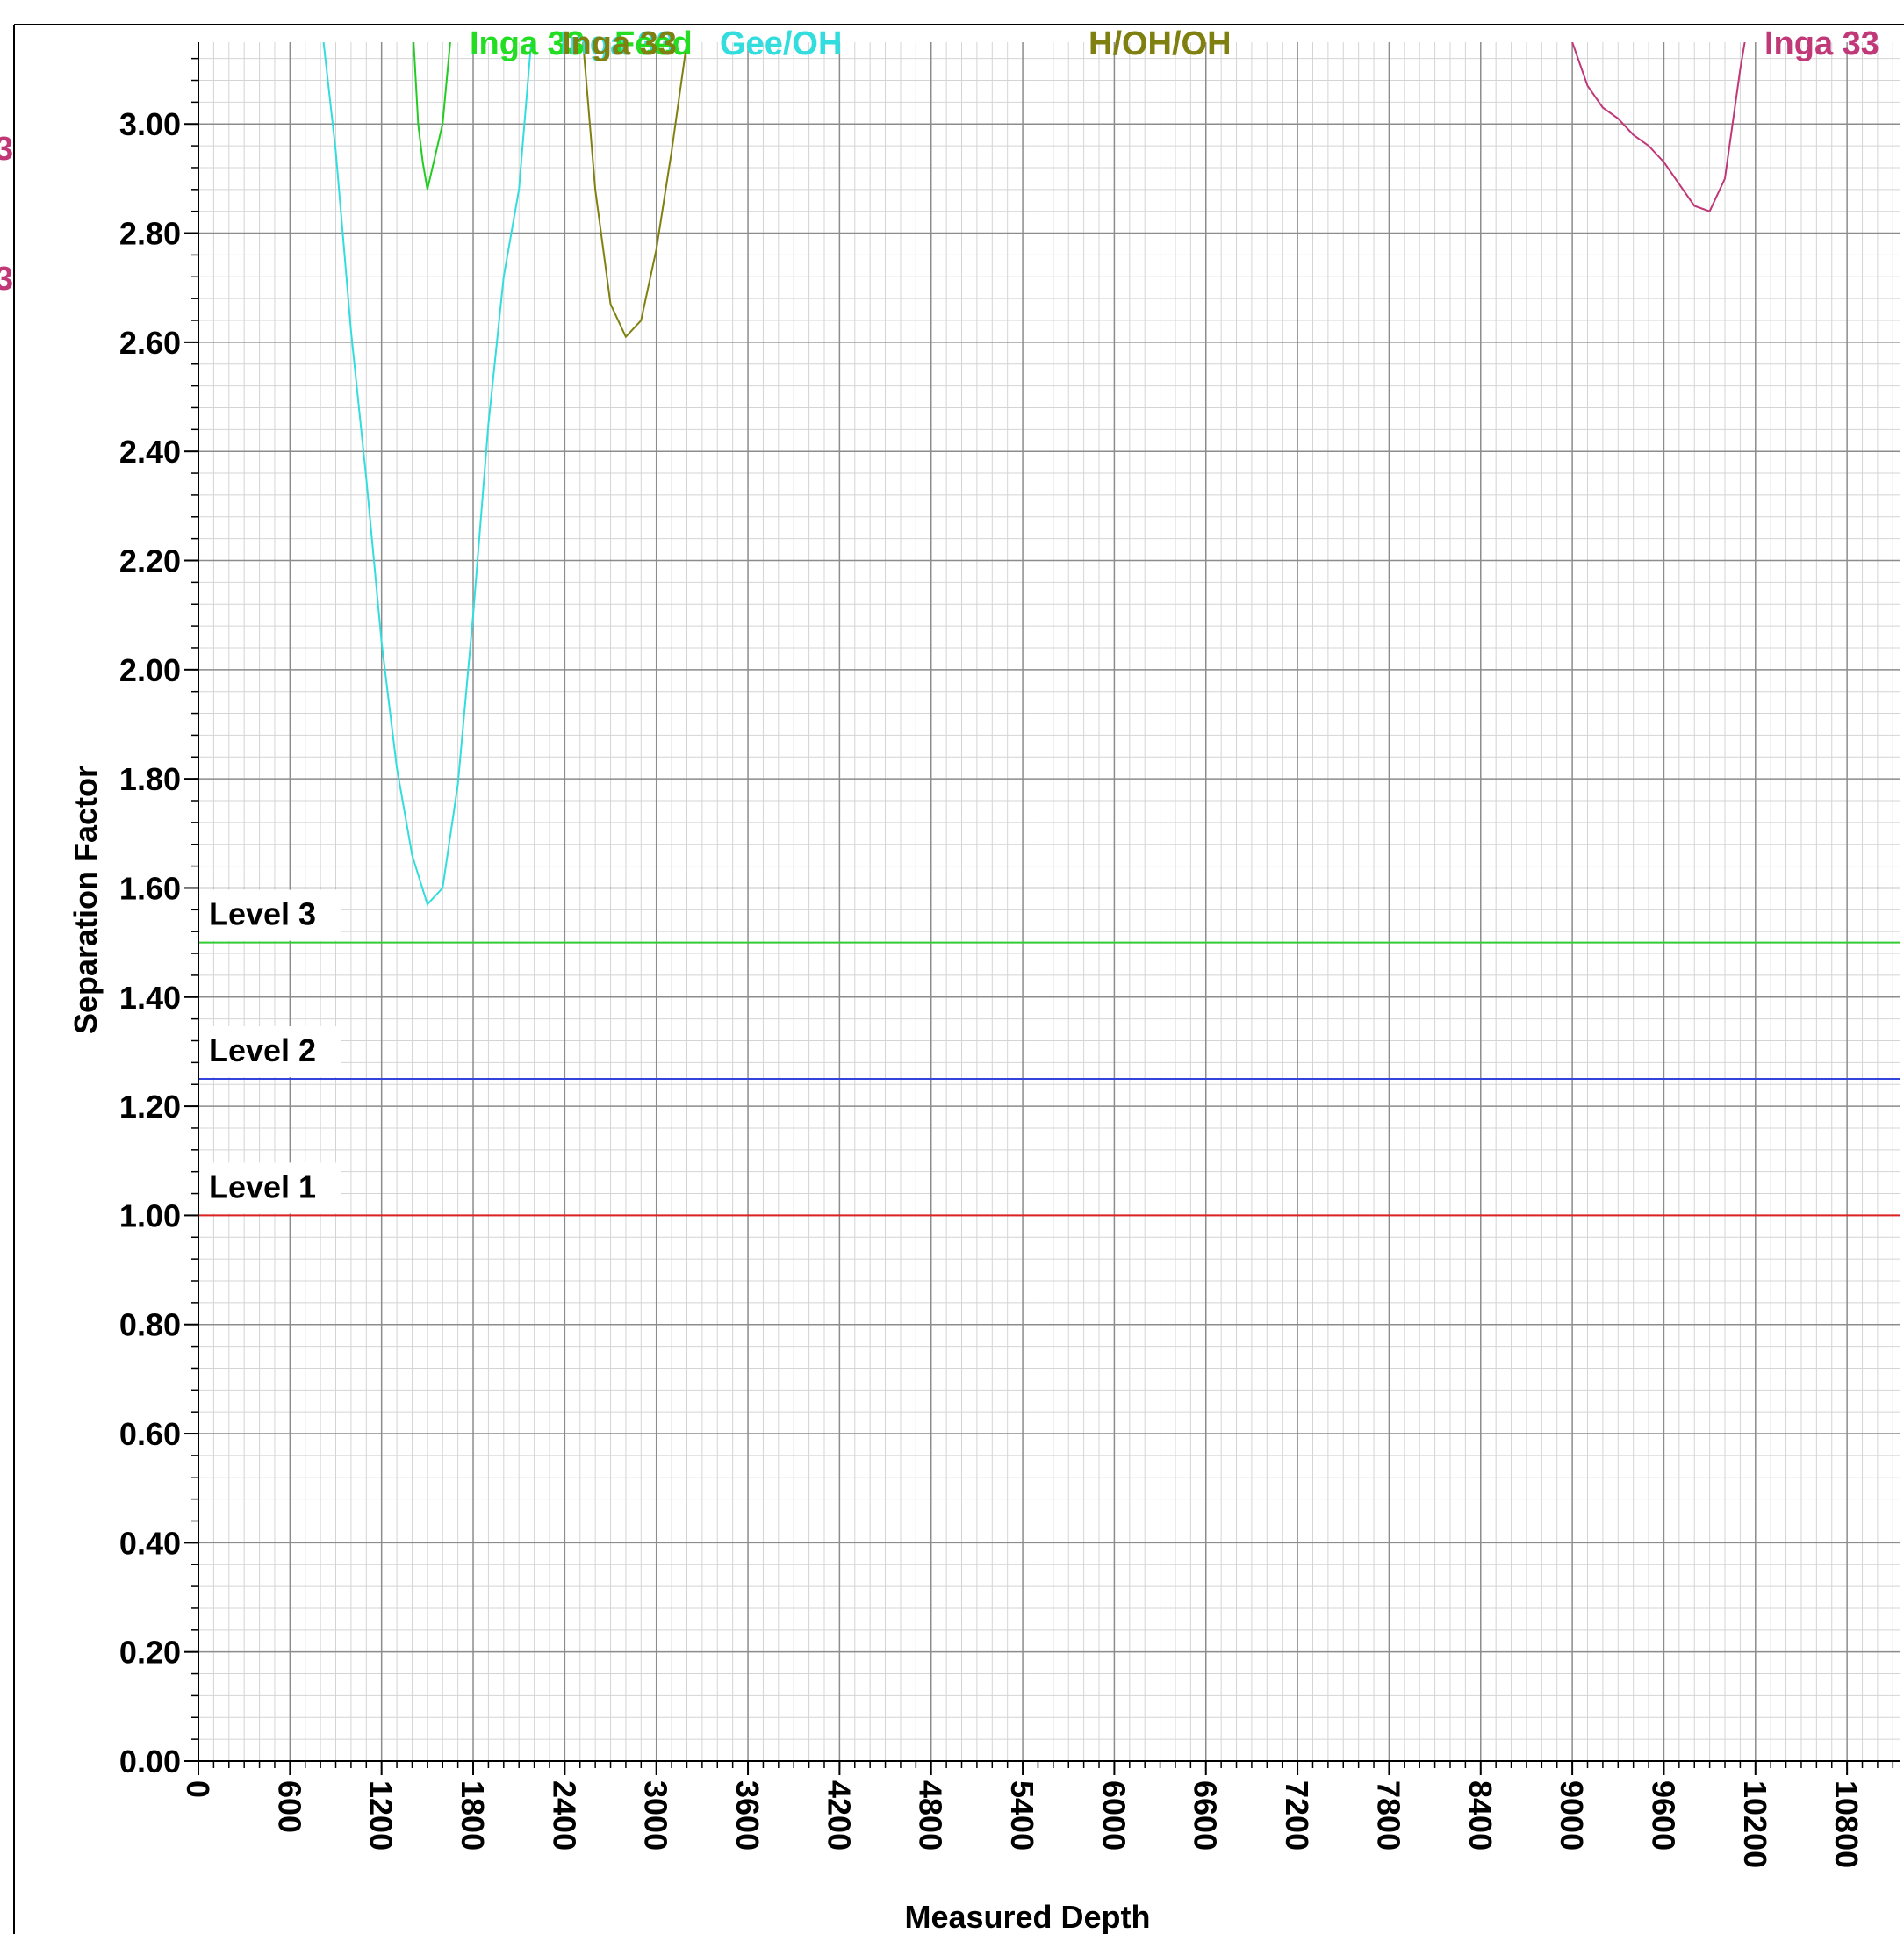 The image size is (1904, 1934). What do you see at coordinates (839, 1816) in the screenshot?
I see `x-tick-label: 4200` at bounding box center [839, 1816].